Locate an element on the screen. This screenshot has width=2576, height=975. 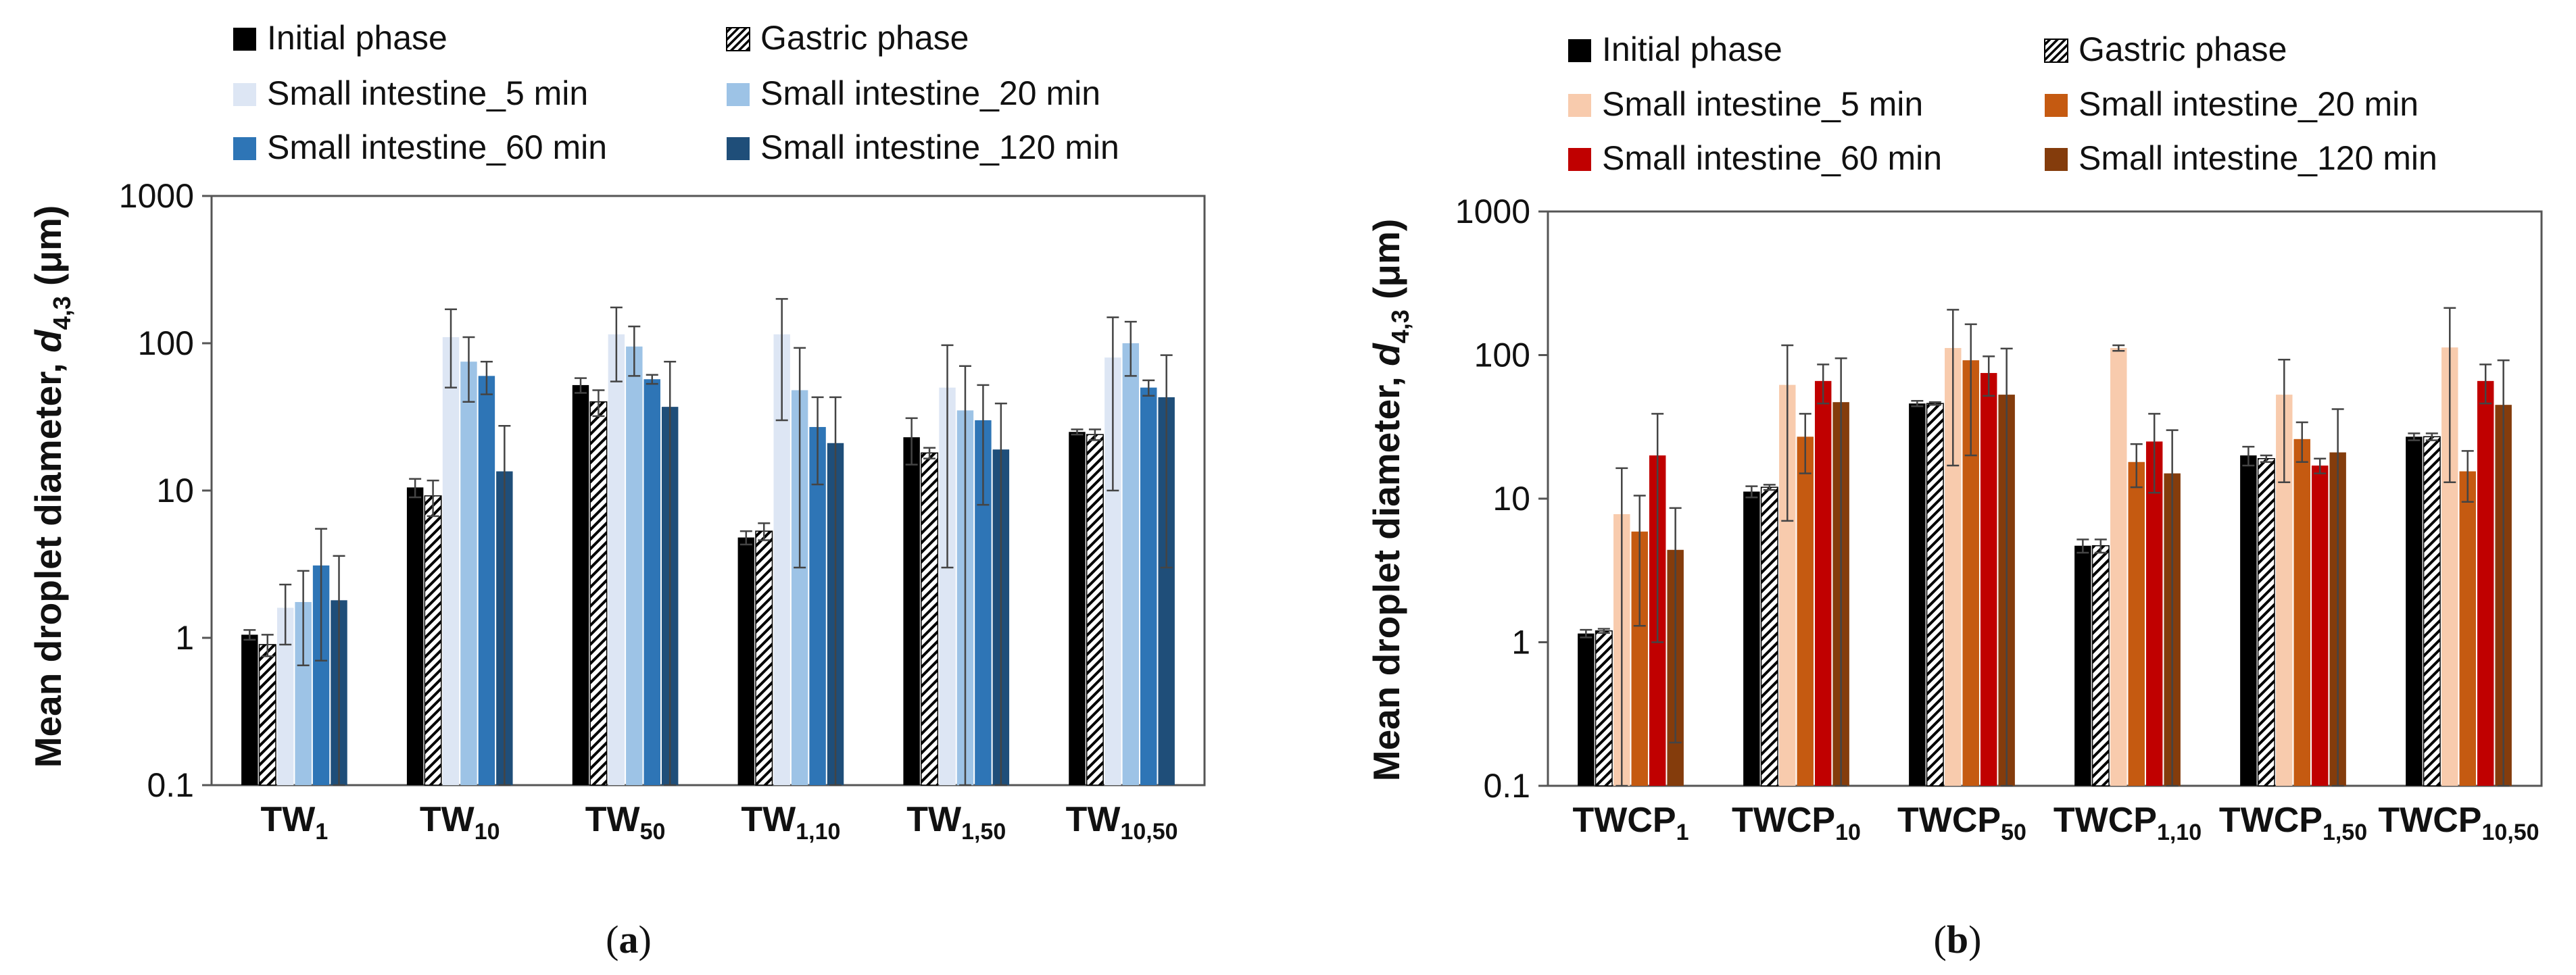
y-tick-label: 0.1 is located at coordinates (1506, 786).